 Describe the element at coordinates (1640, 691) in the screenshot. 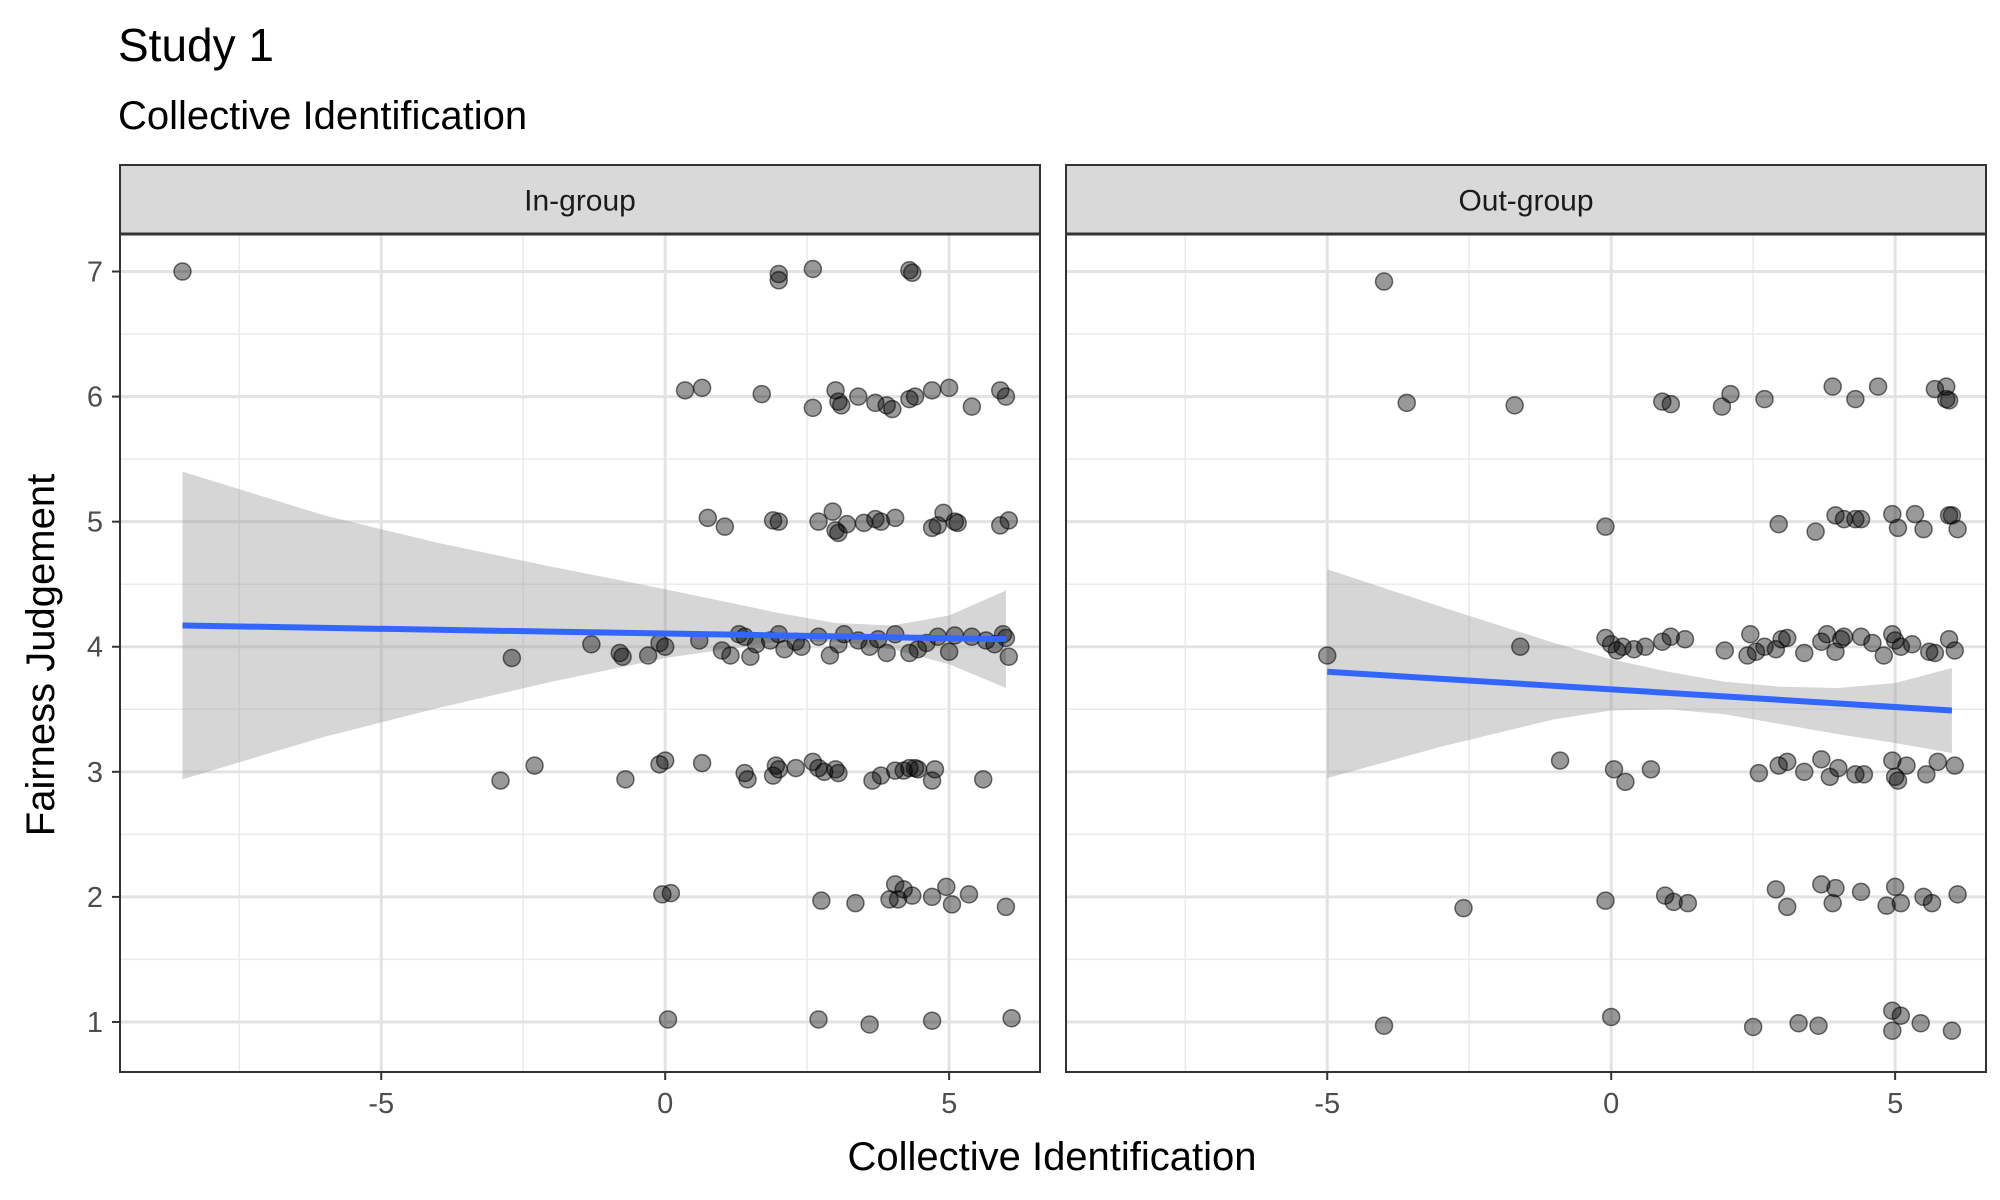

I see `fit-line-layer` at that location.